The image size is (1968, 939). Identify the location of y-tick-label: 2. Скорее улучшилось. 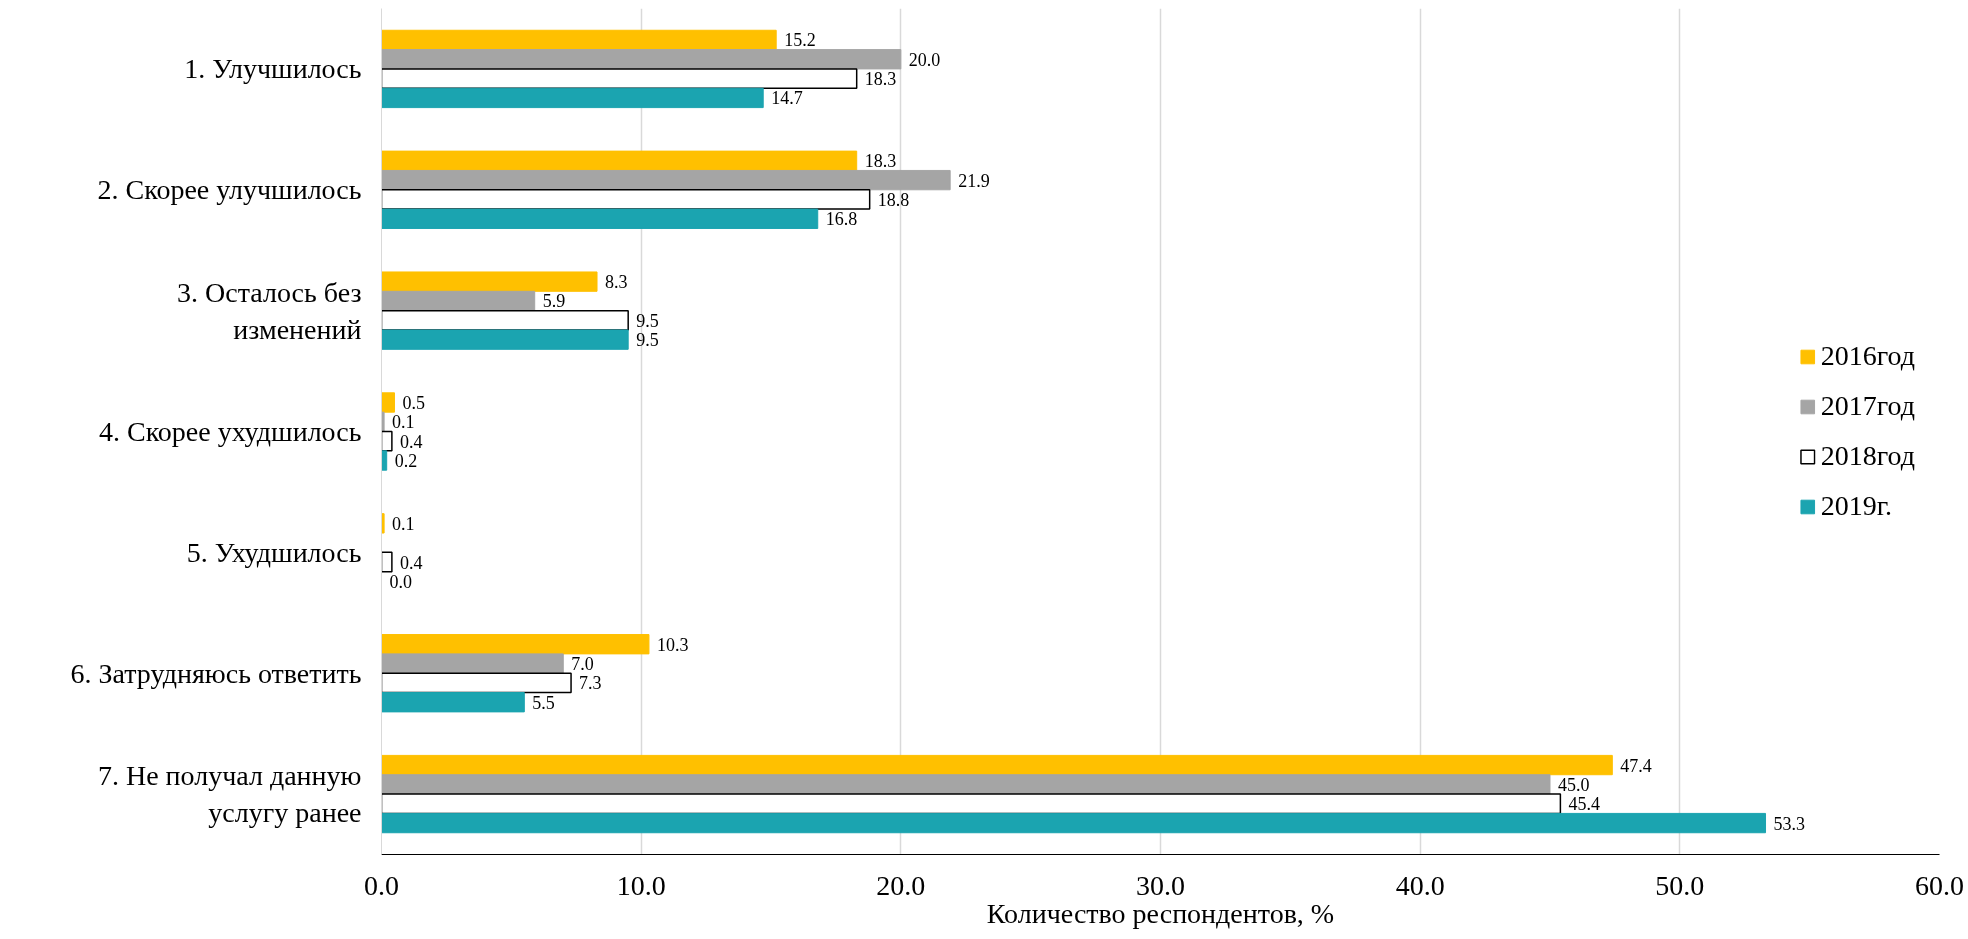
(229, 190).